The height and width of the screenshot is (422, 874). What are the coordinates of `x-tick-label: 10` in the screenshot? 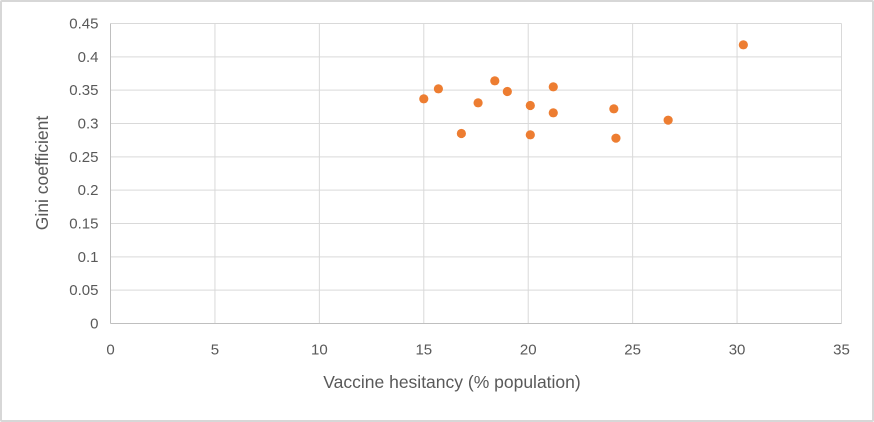 It's located at (319, 350).